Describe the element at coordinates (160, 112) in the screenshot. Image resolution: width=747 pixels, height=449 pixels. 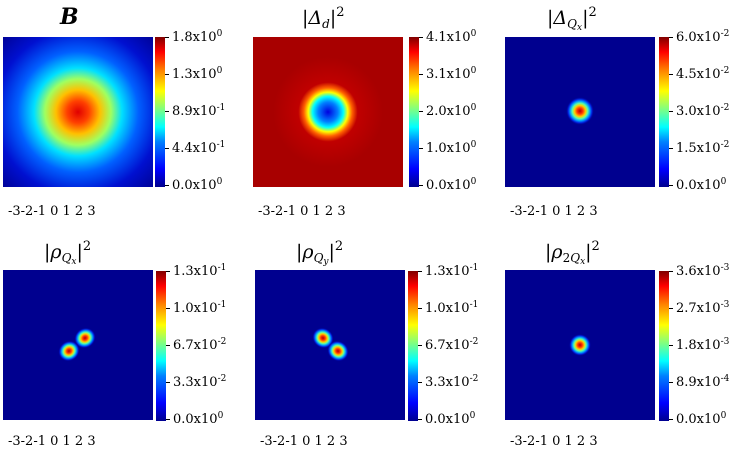
I see `colorbar-B` at that location.